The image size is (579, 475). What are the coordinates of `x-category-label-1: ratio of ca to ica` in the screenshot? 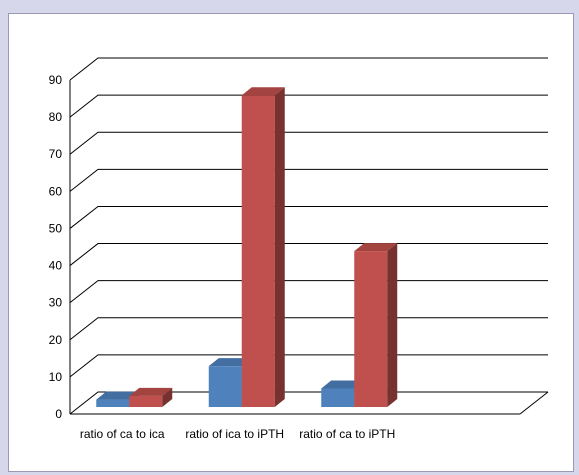 It's located at (122, 434).